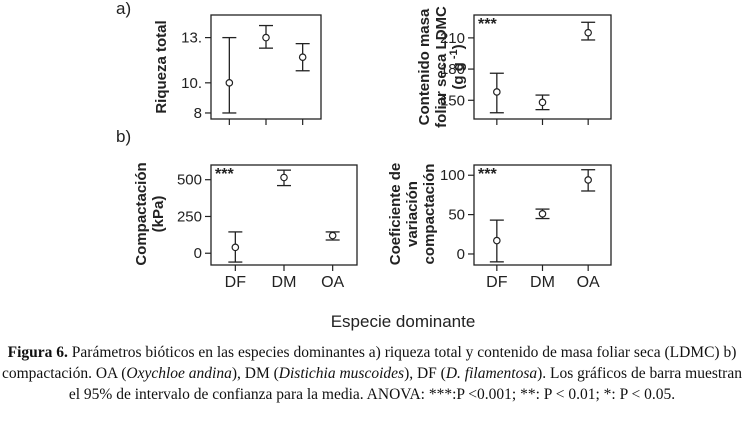 The width and height of the screenshot is (744, 424). Describe the element at coordinates (452, 38) in the screenshot. I see `y-tick-label: 210` at that location.